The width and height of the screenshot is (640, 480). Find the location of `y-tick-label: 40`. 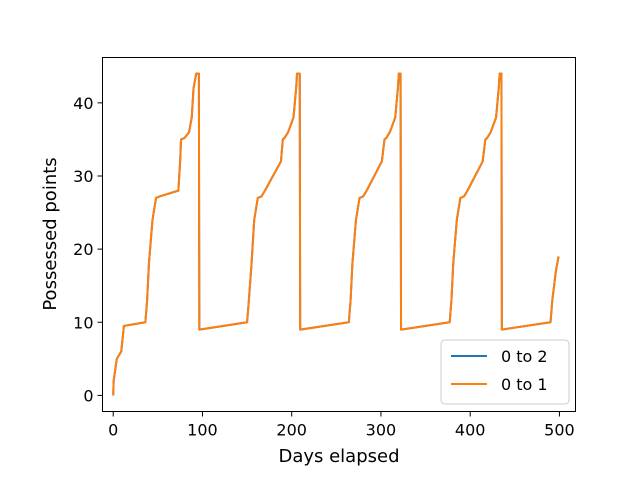

y-tick-label: 40 is located at coordinates (83, 103).